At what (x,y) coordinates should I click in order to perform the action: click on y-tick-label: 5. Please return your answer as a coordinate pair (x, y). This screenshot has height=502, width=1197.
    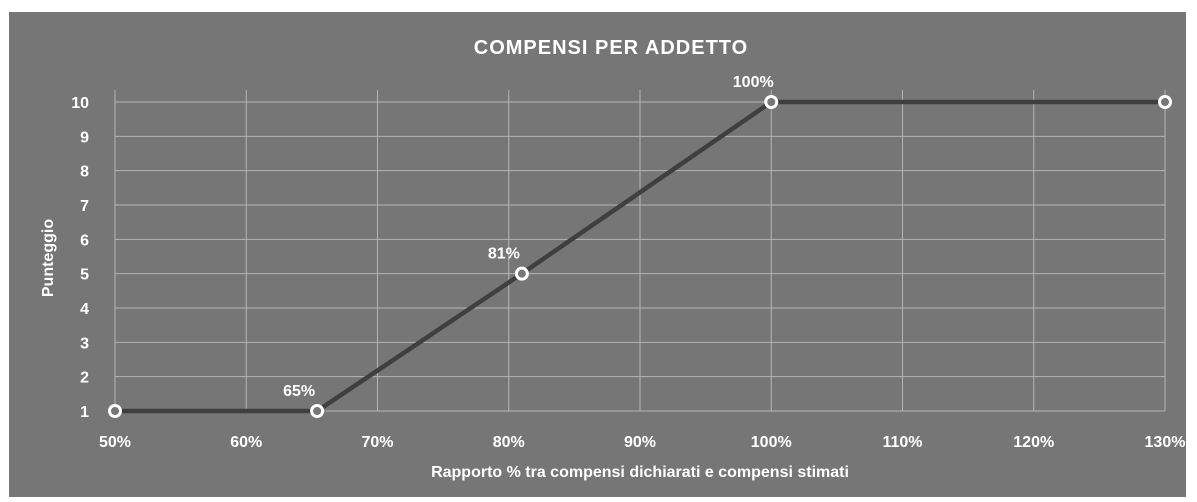
    Looking at the image, I should click on (84, 275).